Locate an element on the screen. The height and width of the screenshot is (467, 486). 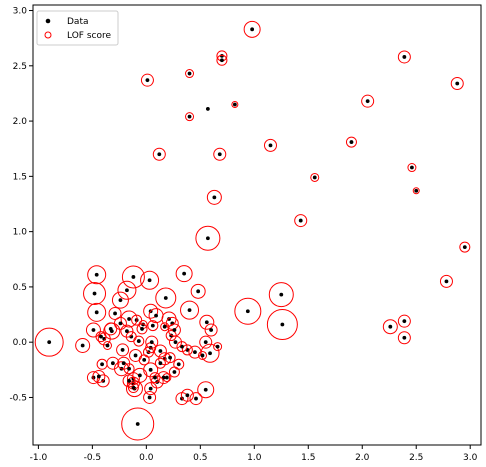
x-tick-label: -1.0 is located at coordinates (39, 458).